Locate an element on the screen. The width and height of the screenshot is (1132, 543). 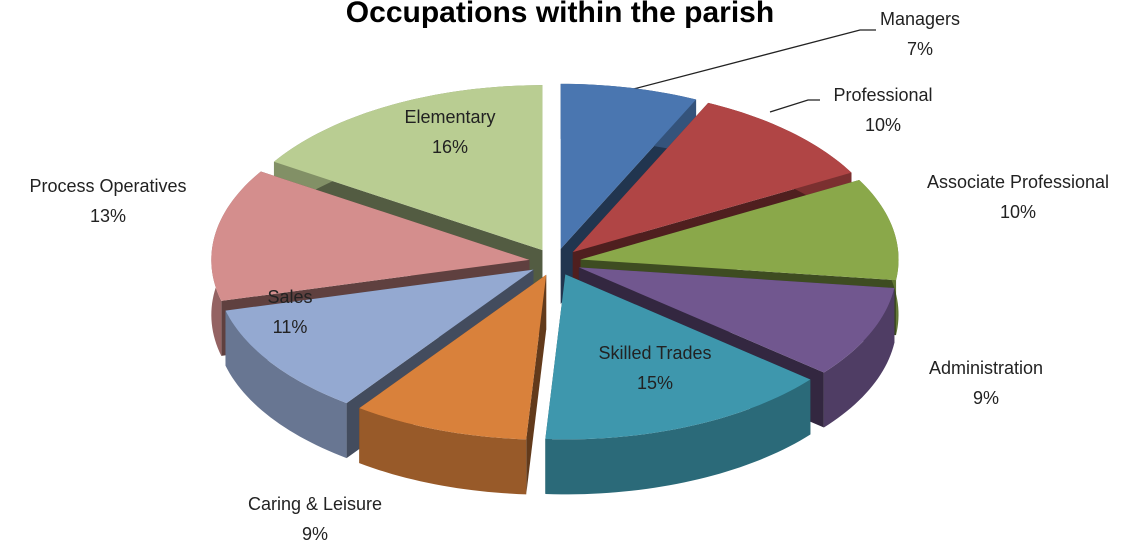
slice-label: Process Operatives is located at coordinates (107, 186).